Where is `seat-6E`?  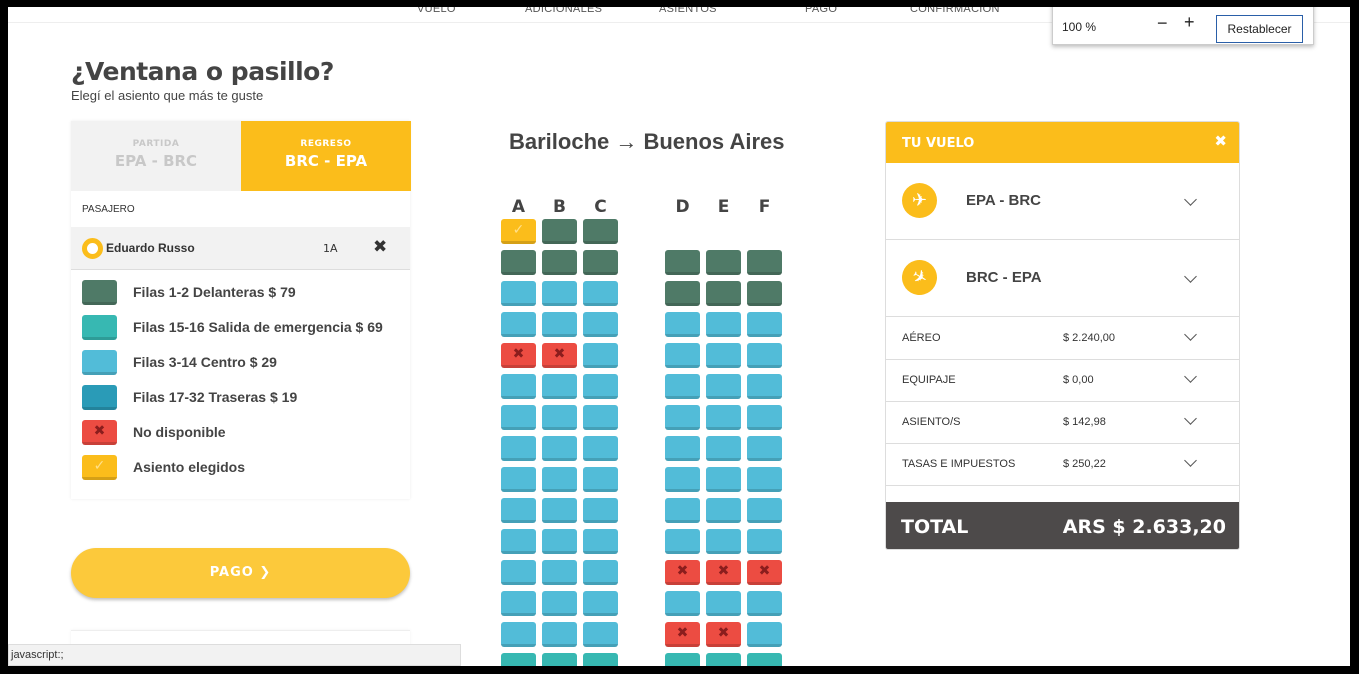 seat-6E is located at coordinates (723, 386).